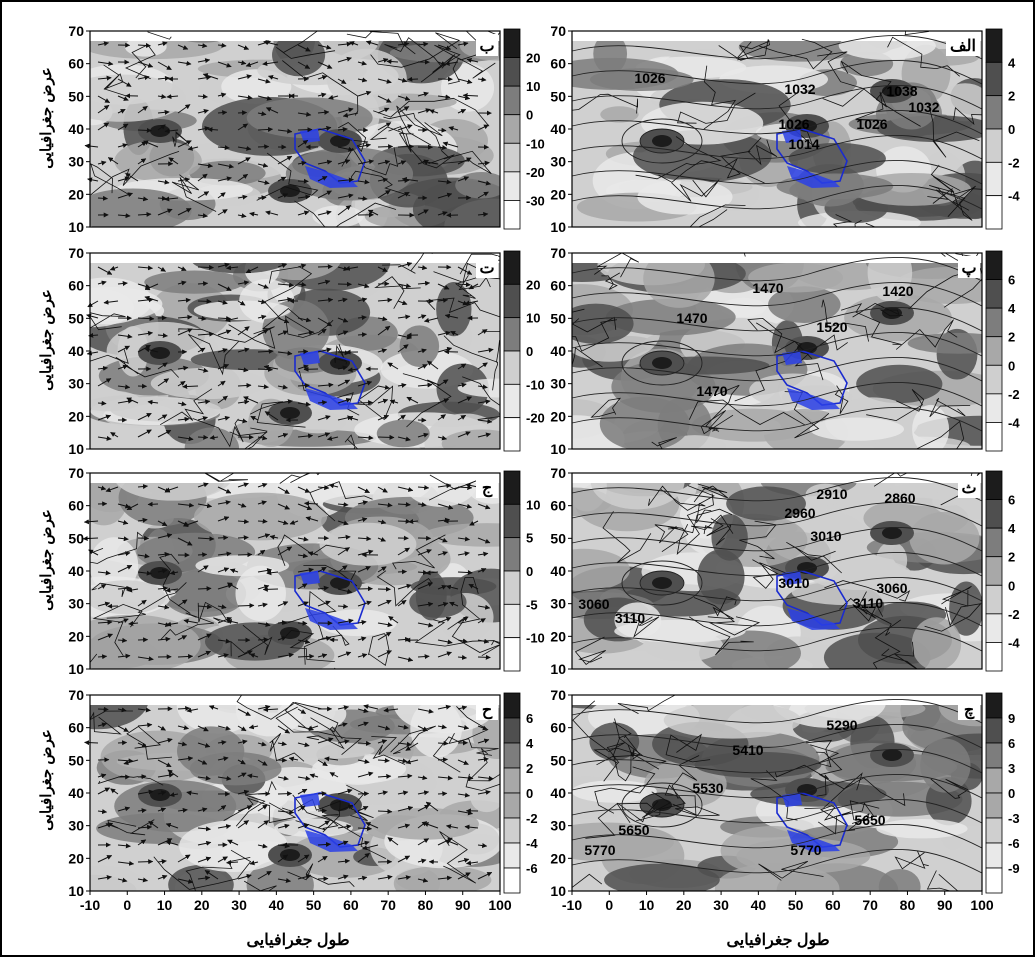 The image size is (1035, 957). What do you see at coordinates (841, 725) in the screenshot?
I see `contour-label: 5290` at bounding box center [841, 725].